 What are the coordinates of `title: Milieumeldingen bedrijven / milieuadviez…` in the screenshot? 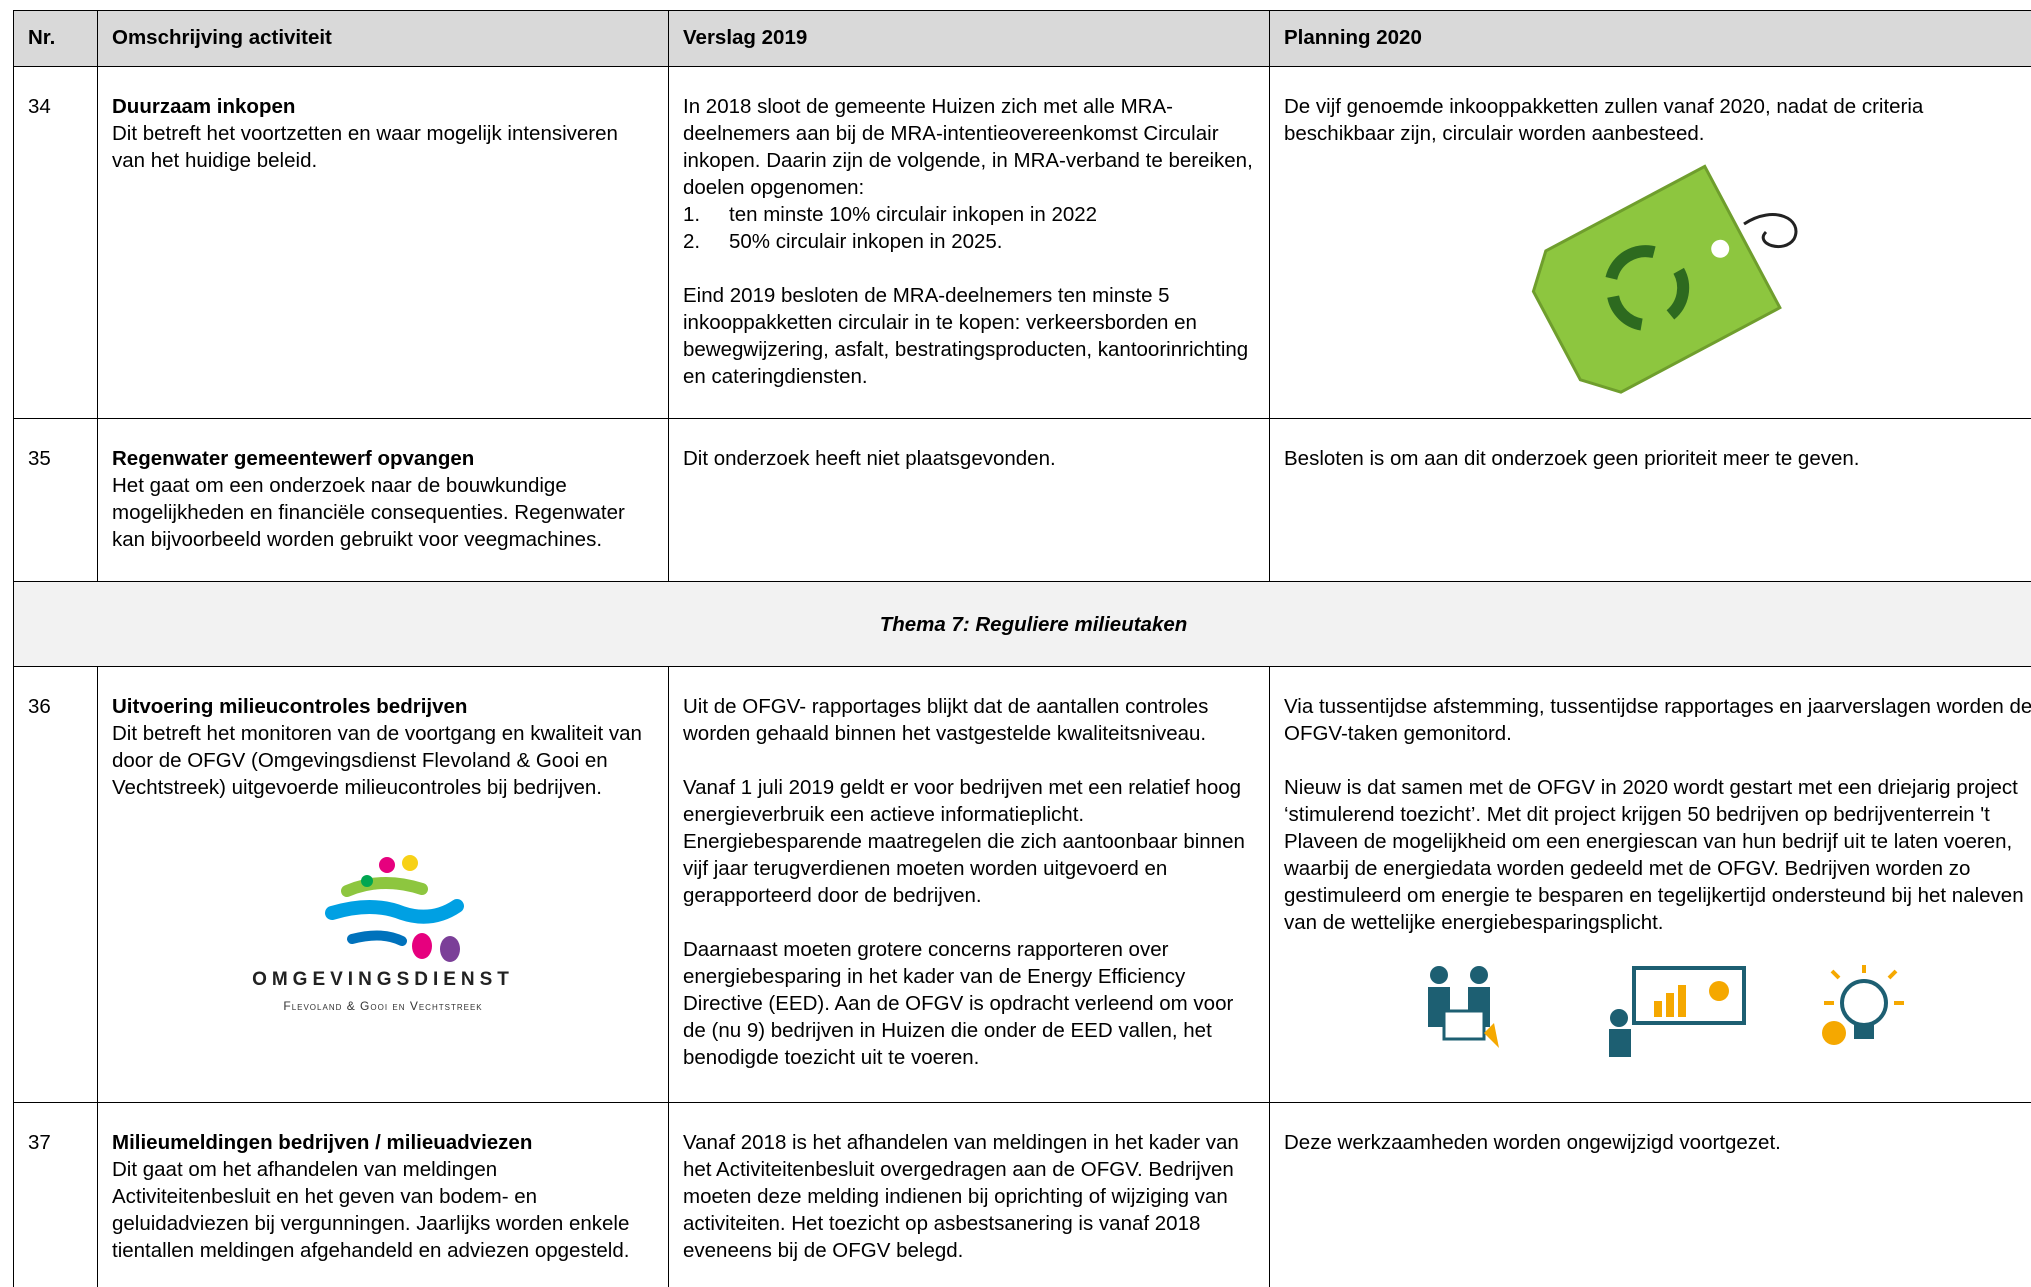 It's located at (322, 1142).